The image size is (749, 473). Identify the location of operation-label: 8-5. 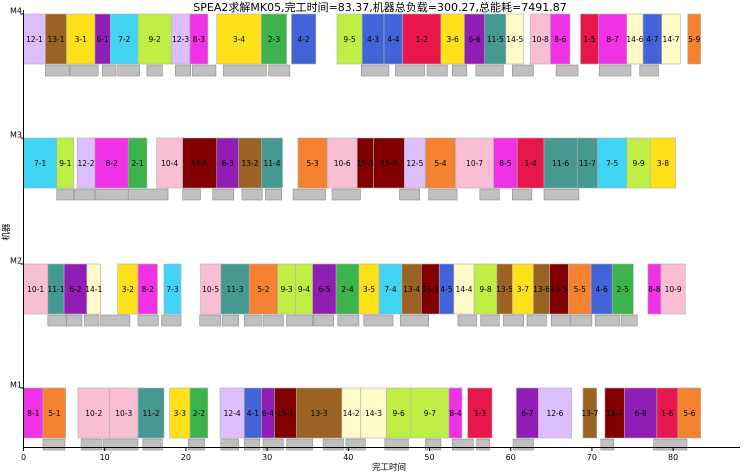
(505, 163).